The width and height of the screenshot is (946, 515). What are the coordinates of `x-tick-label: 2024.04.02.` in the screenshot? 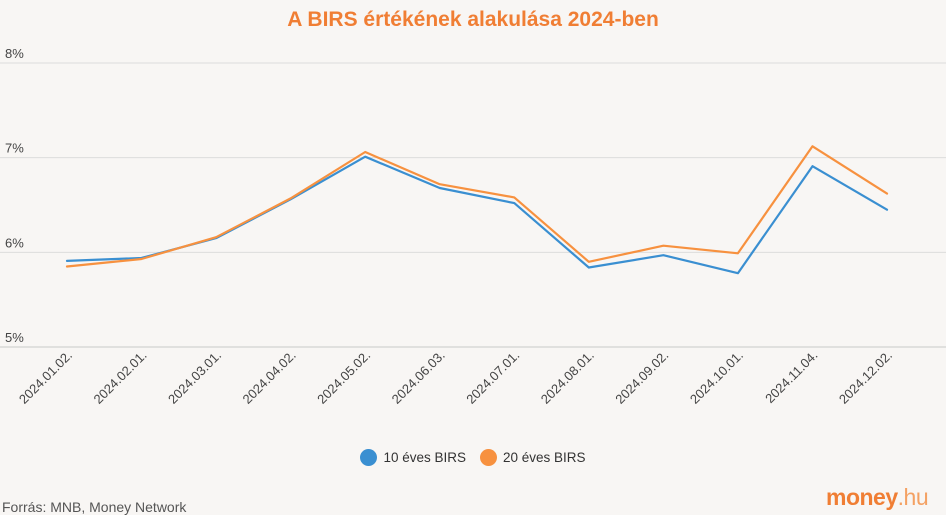 It's located at (269, 377).